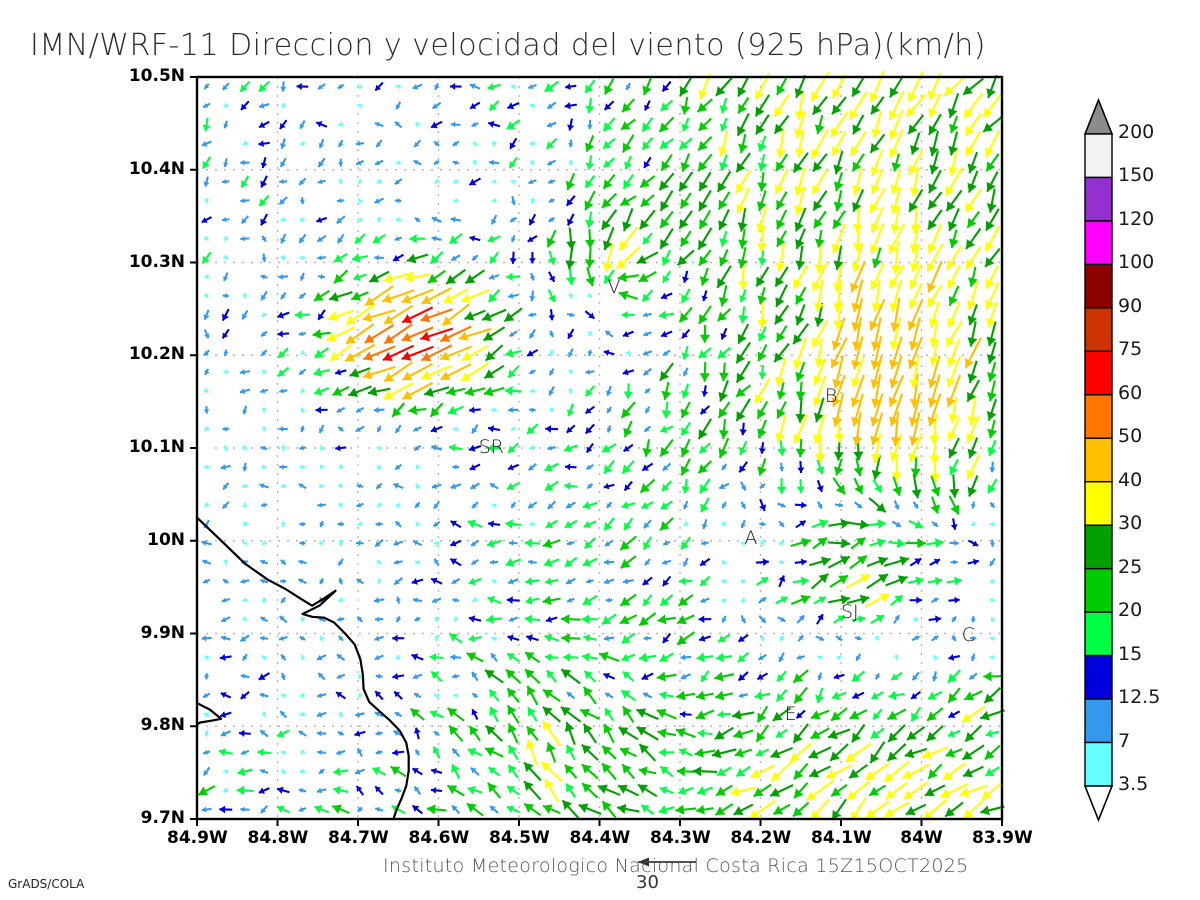 Image resolution: width=1200 pixels, height=900 pixels. Describe the element at coordinates (1002, 838) in the screenshot. I see `x-axis-label: 83.9W` at that location.